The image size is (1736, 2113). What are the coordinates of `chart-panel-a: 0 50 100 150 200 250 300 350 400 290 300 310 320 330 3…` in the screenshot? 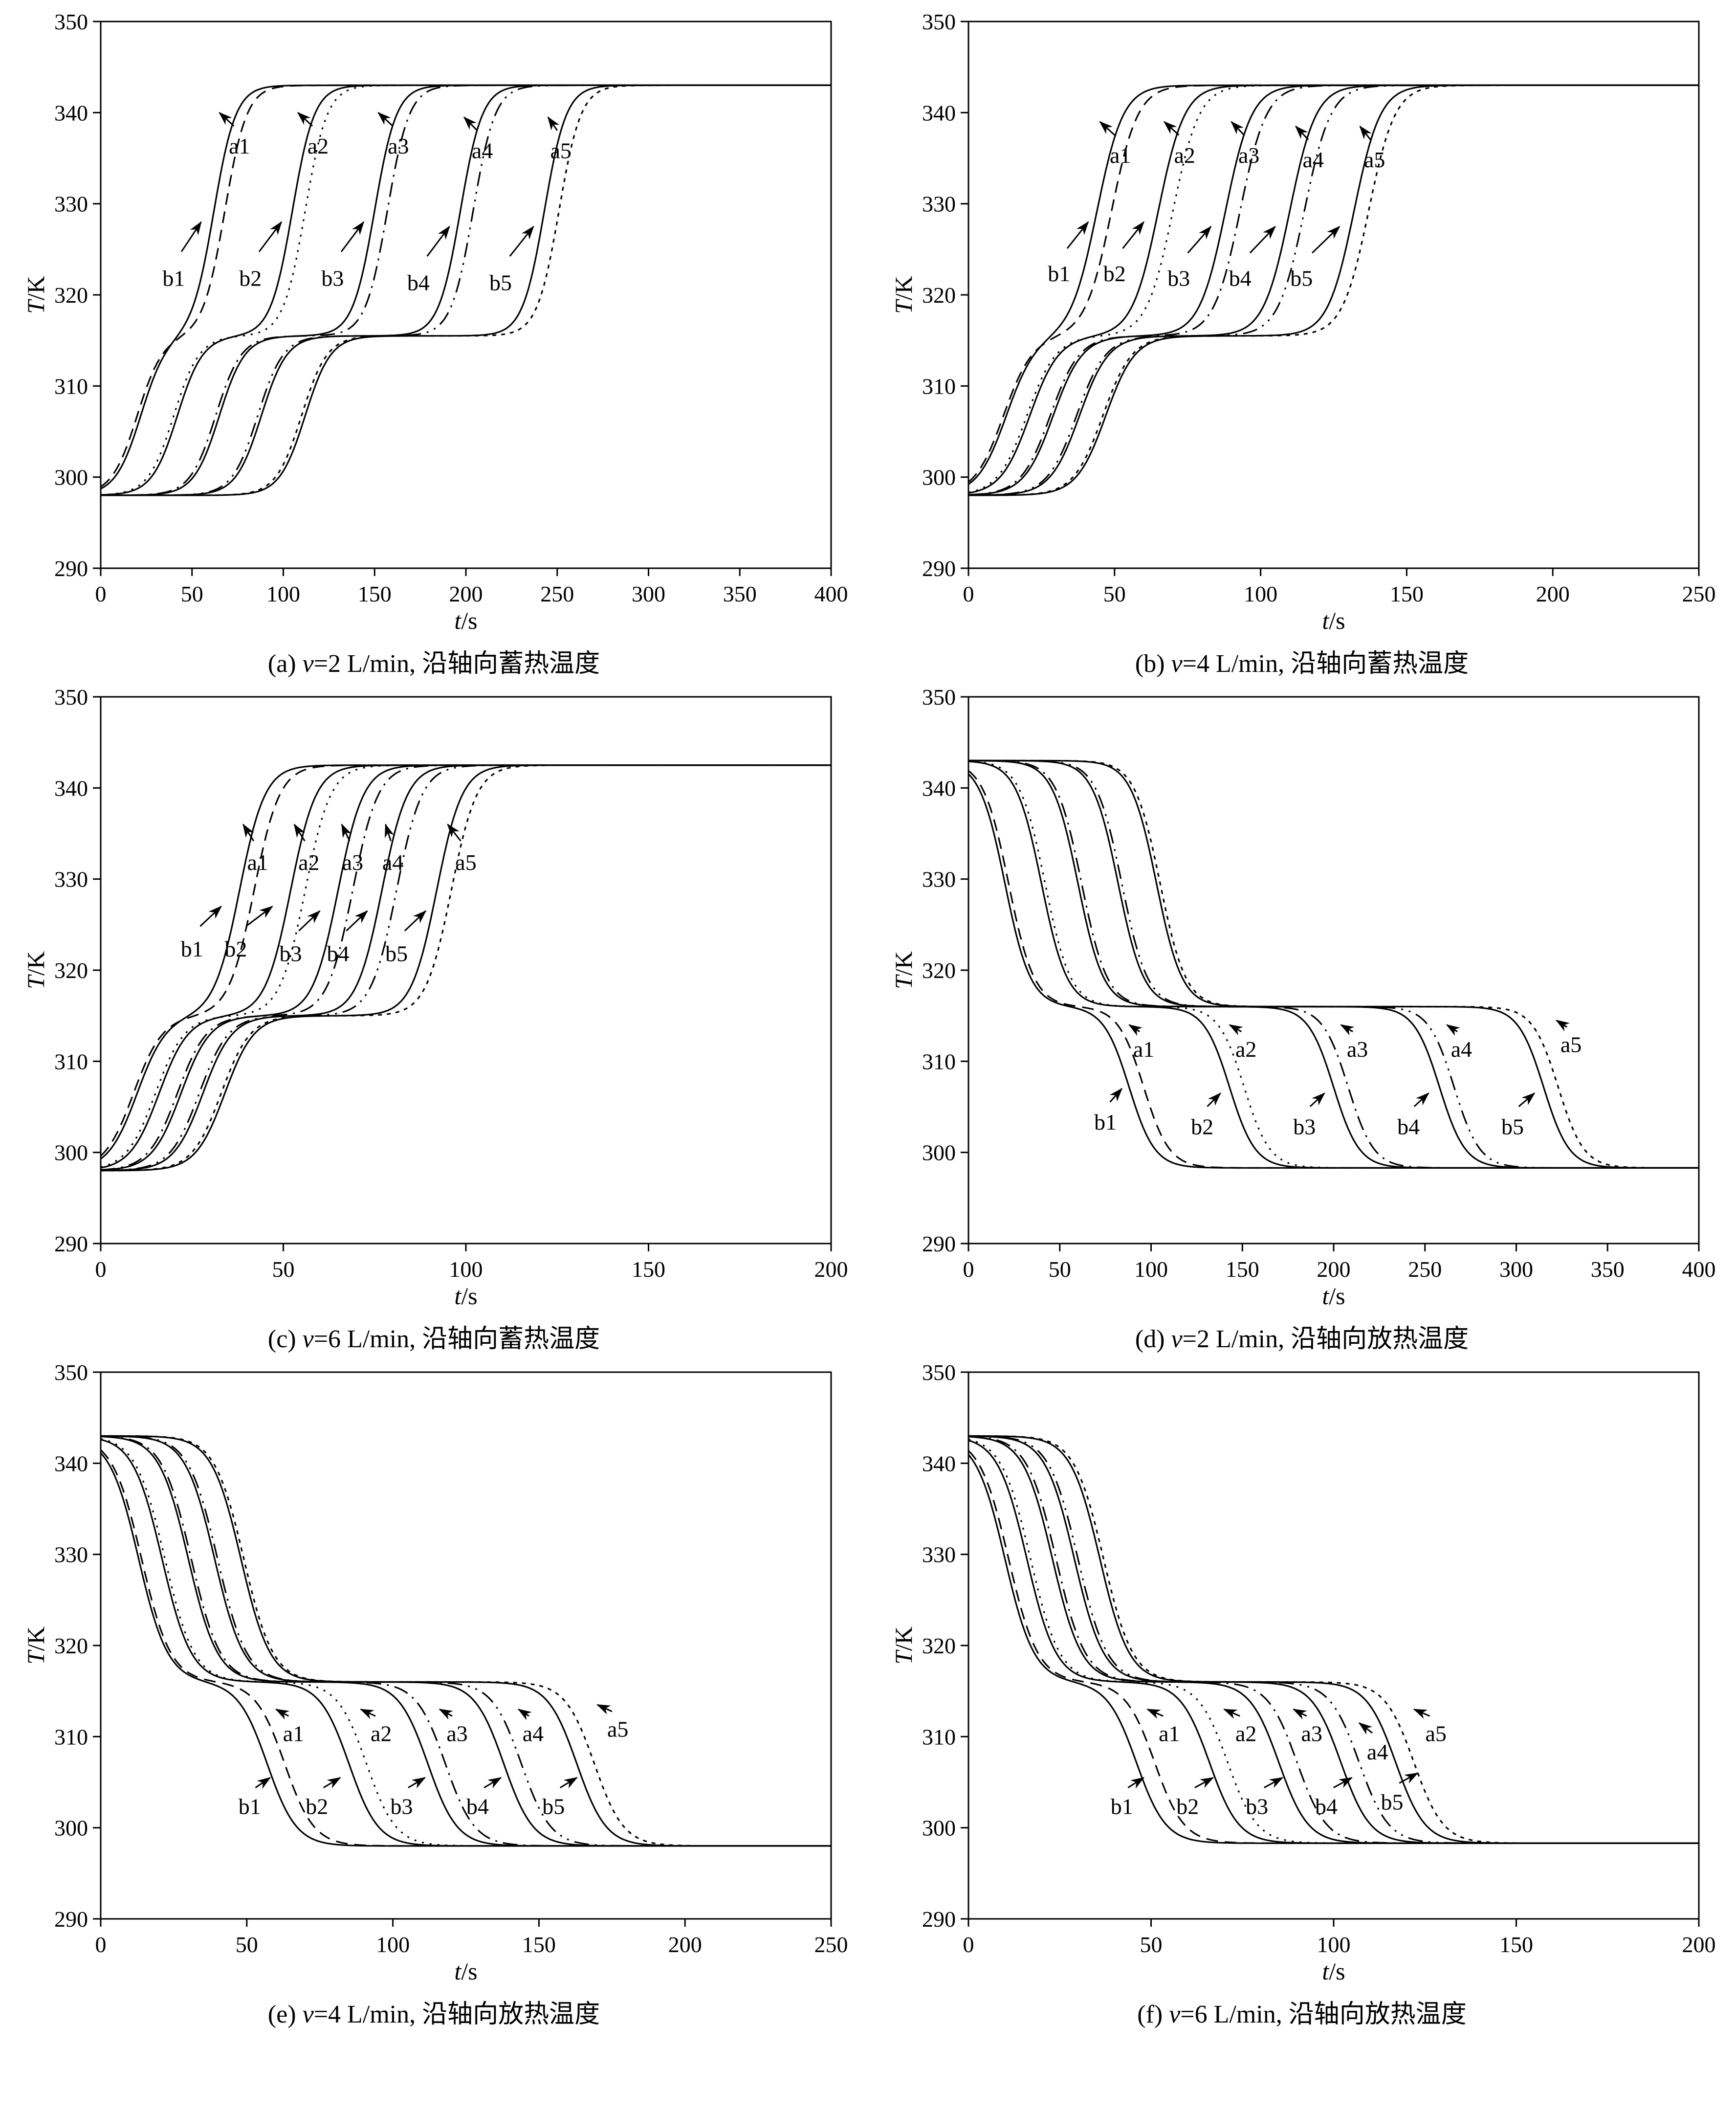 It's located at (435, 323).